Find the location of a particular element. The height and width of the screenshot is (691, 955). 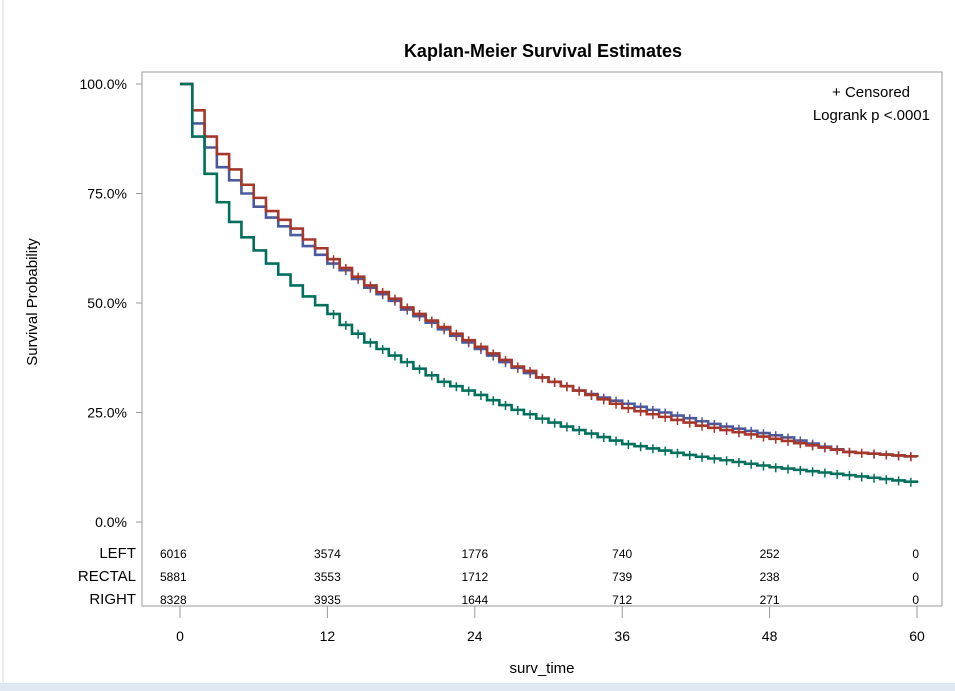

at-risk-count: 739 is located at coordinates (622, 577).